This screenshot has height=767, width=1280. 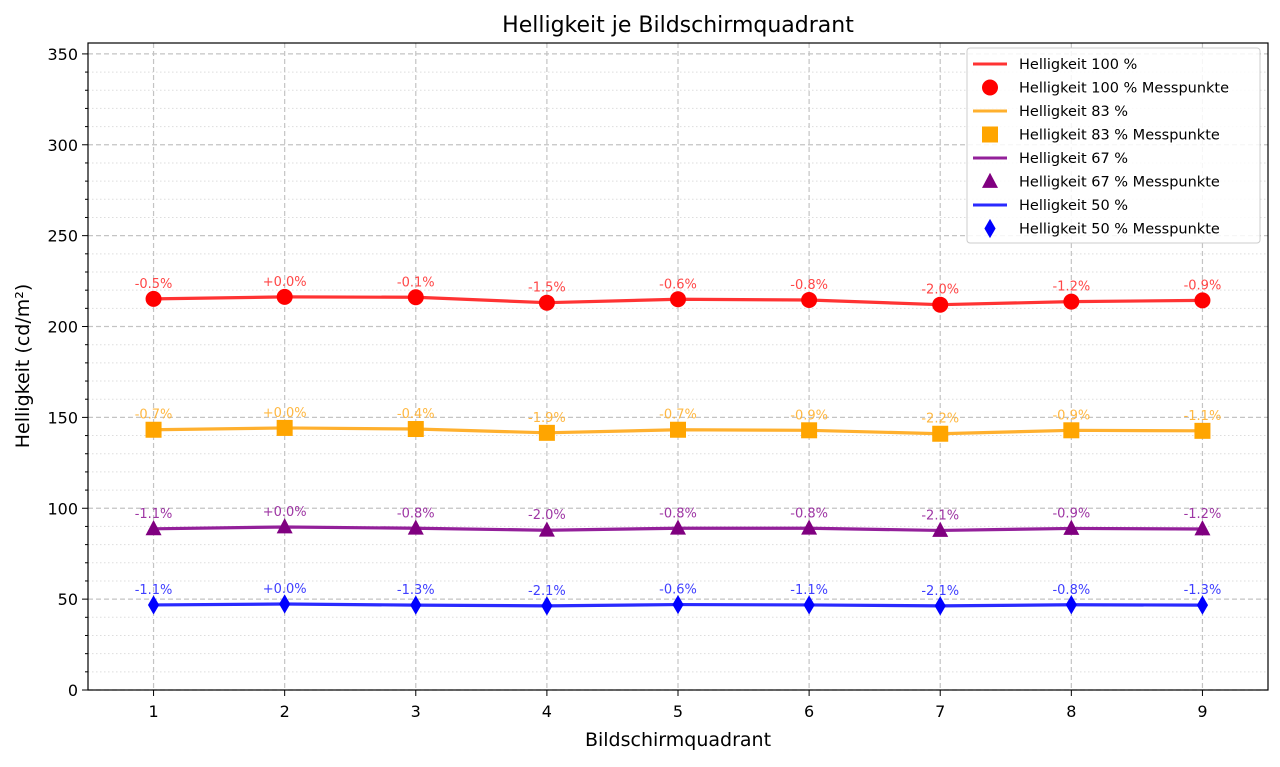 I want to click on legend-entry: Helligkeit 100 %, so click(x=1078, y=65).